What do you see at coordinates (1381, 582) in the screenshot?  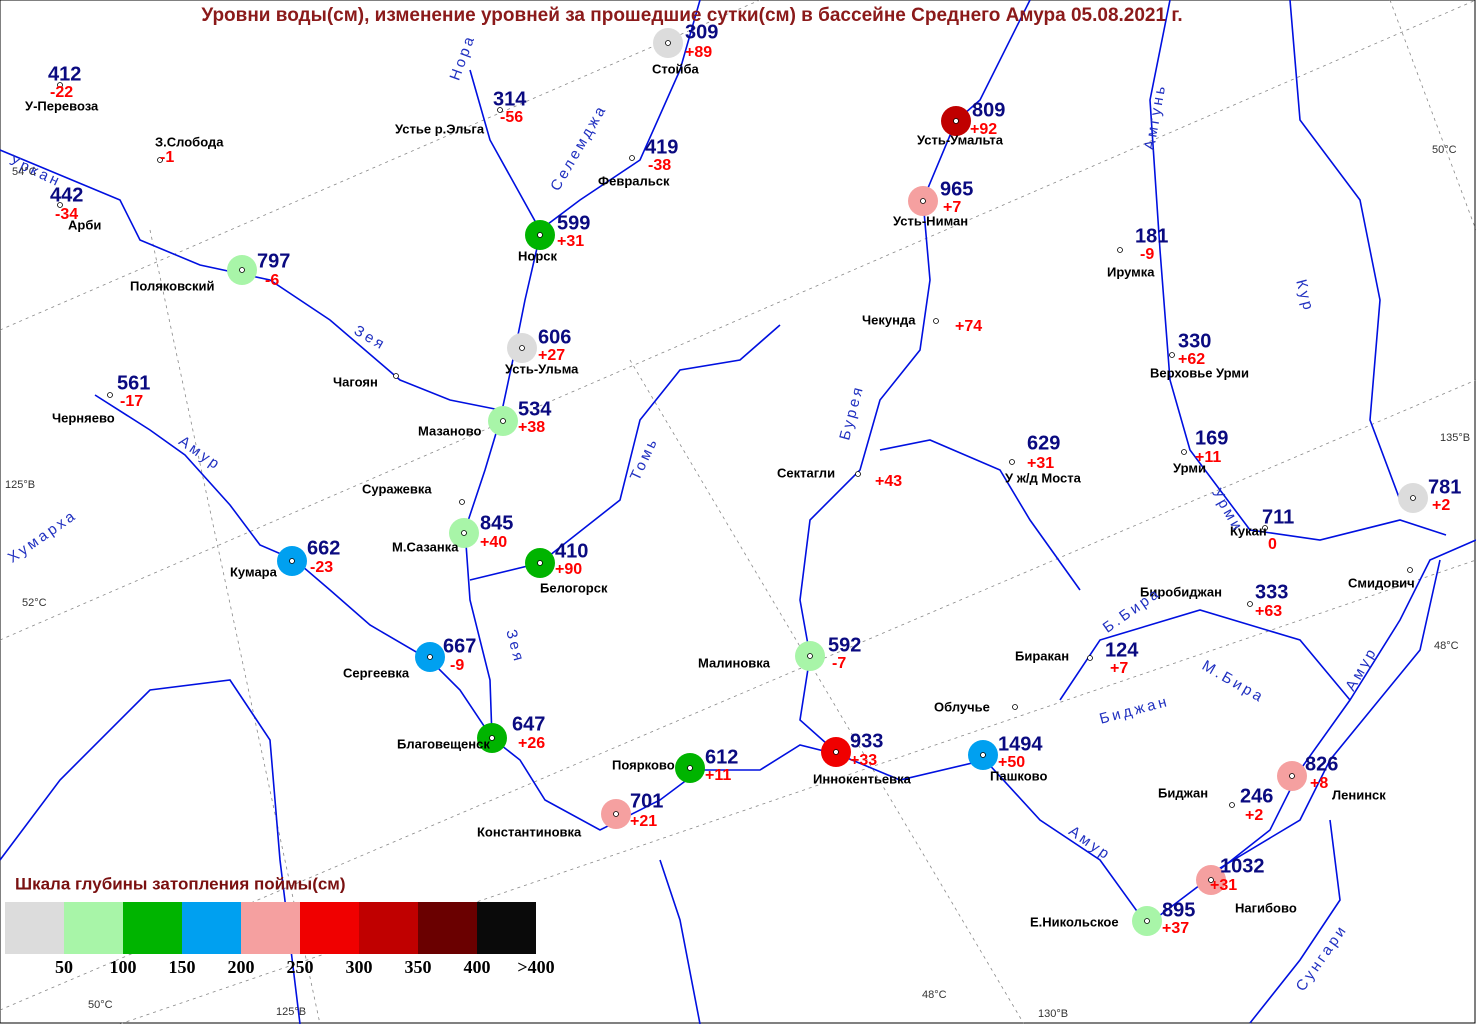 I see `station-name: Смидович` at bounding box center [1381, 582].